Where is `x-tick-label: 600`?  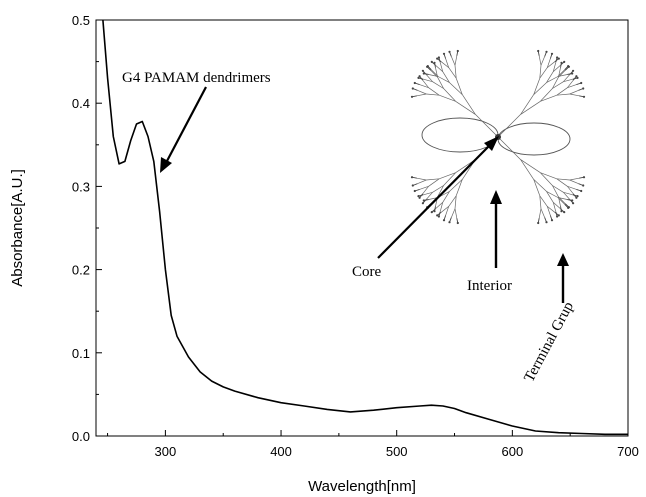
x-tick-label: 600 is located at coordinates (512, 451).